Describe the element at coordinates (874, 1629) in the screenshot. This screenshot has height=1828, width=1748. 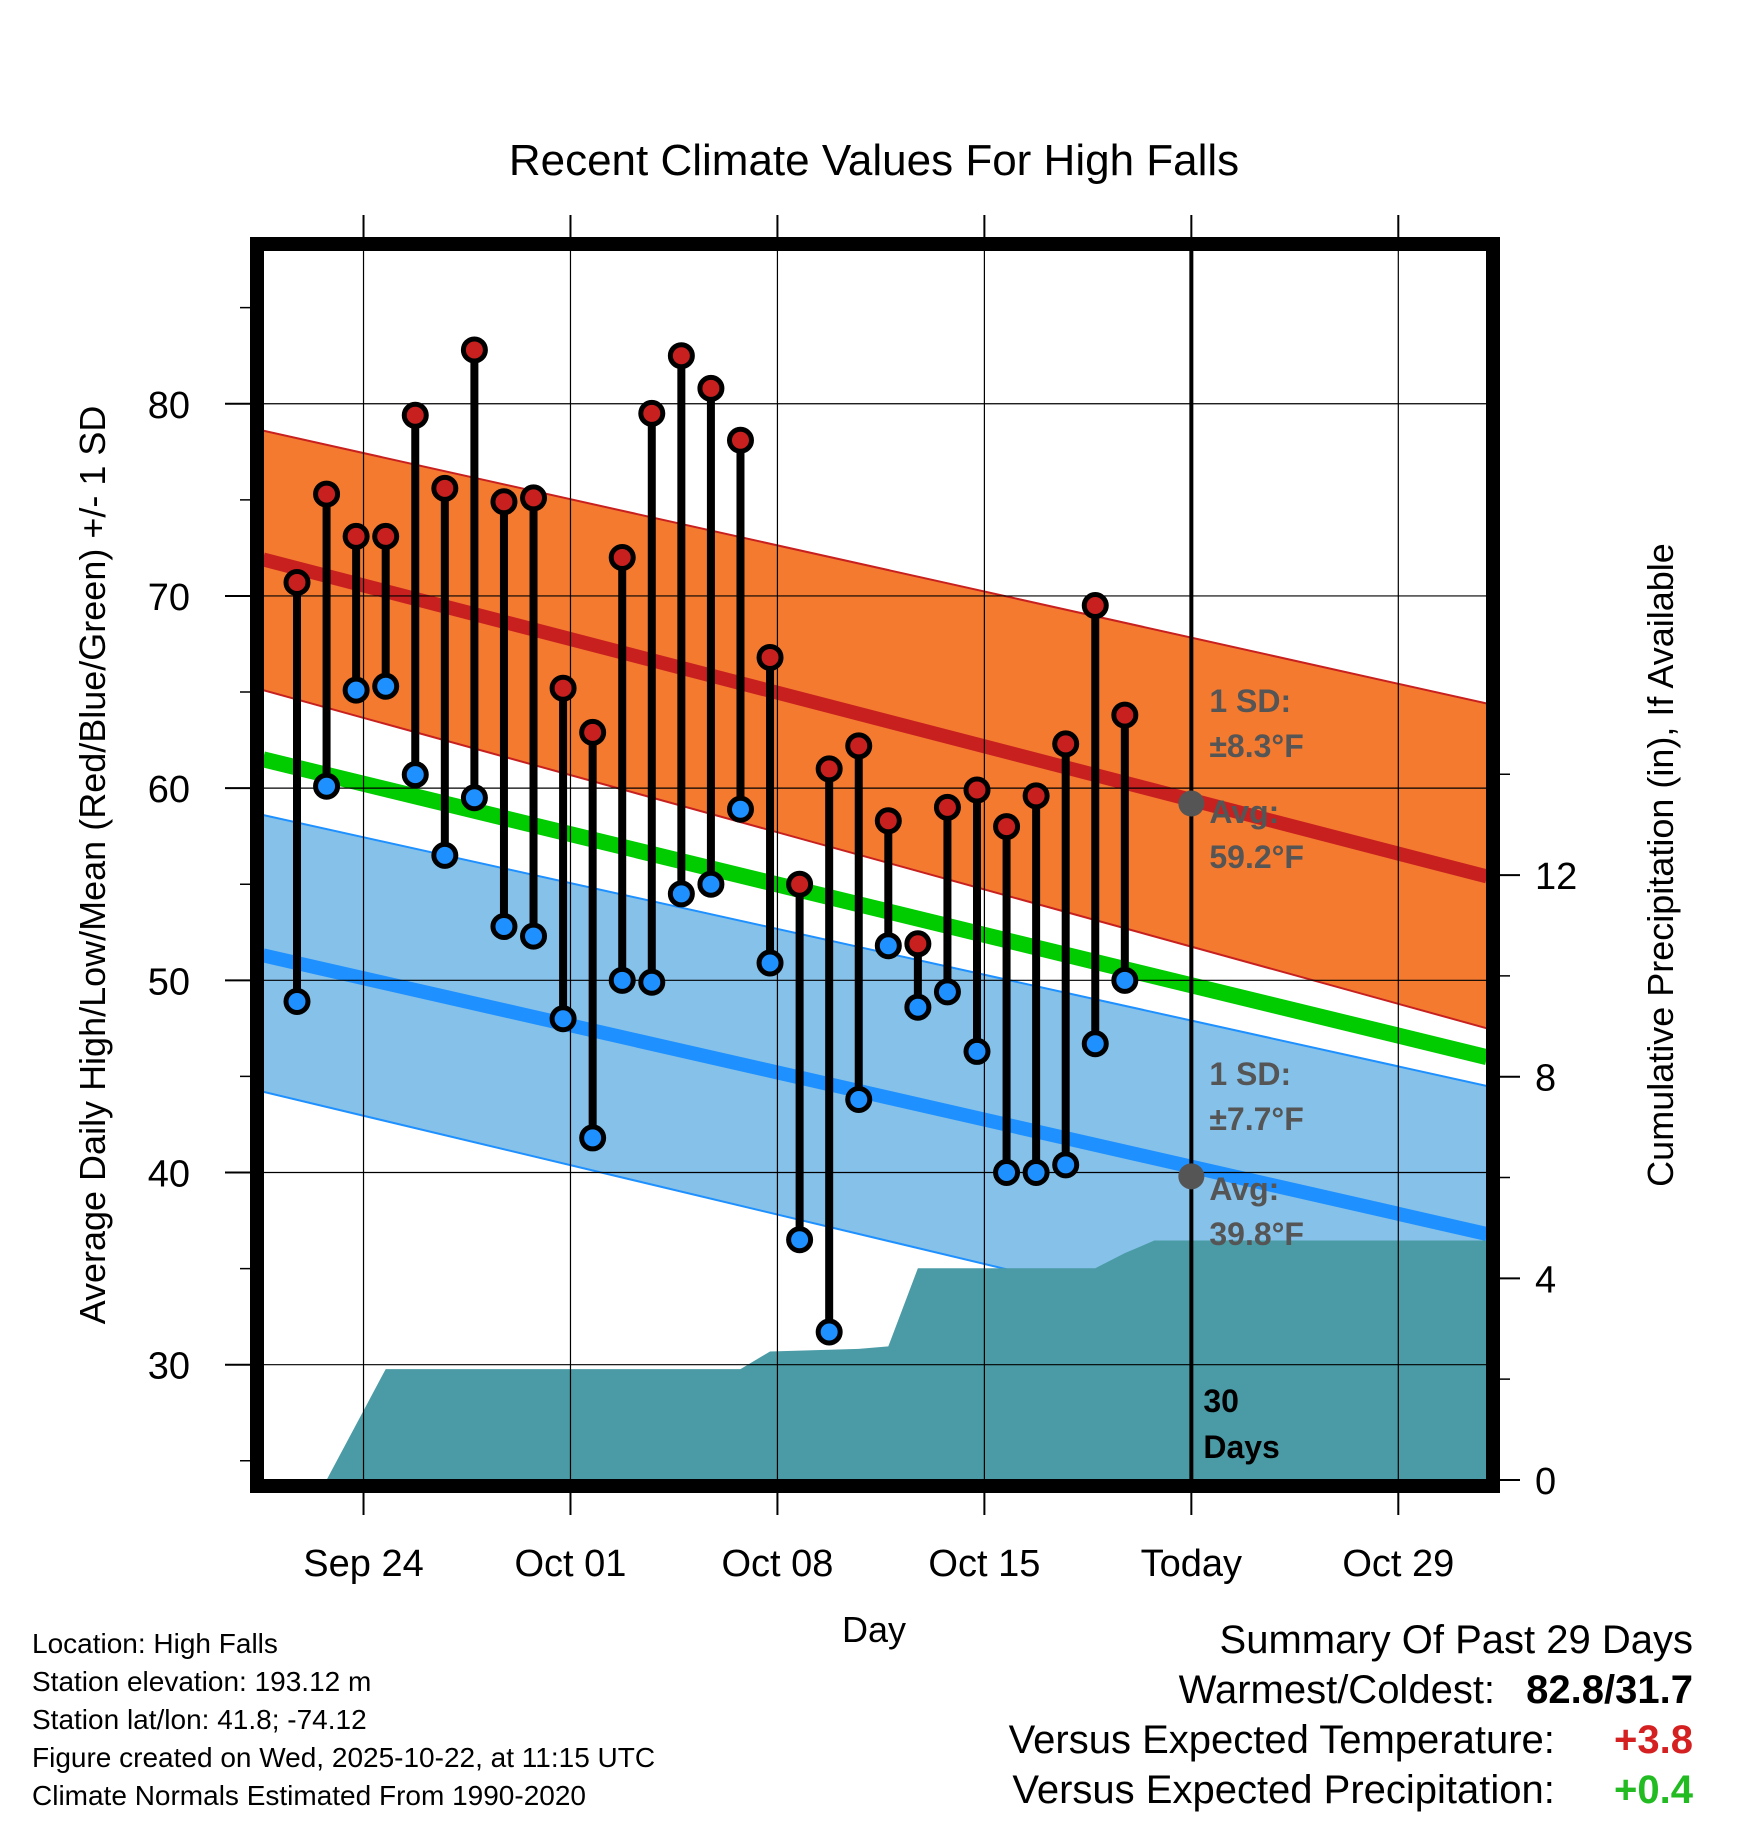
I see `x-axis-title: Day` at that location.